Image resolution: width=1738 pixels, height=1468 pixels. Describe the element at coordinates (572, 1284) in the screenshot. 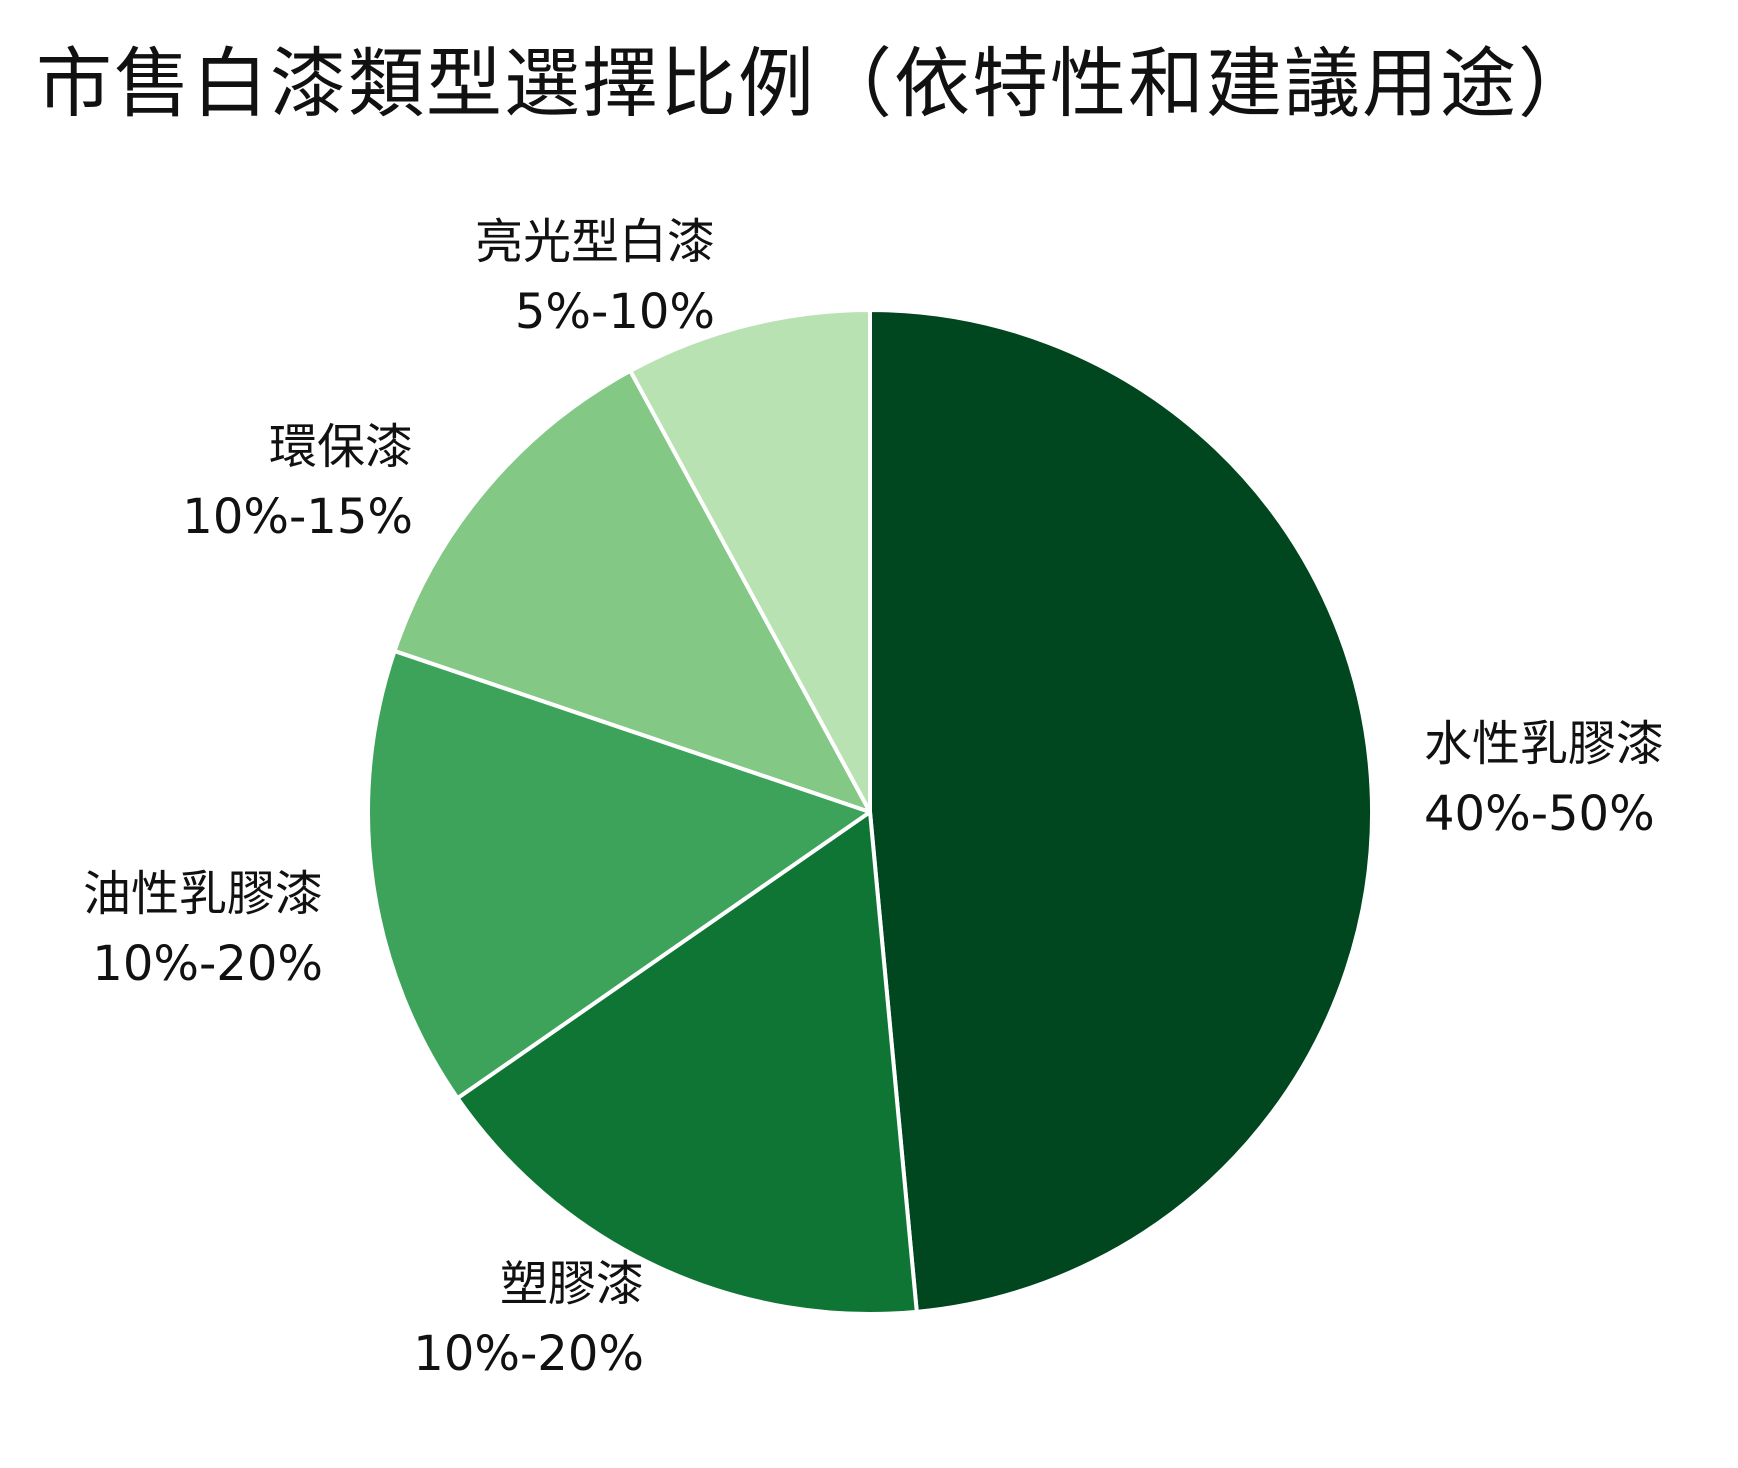

I see `slice-name-label: 塑膠漆` at that location.